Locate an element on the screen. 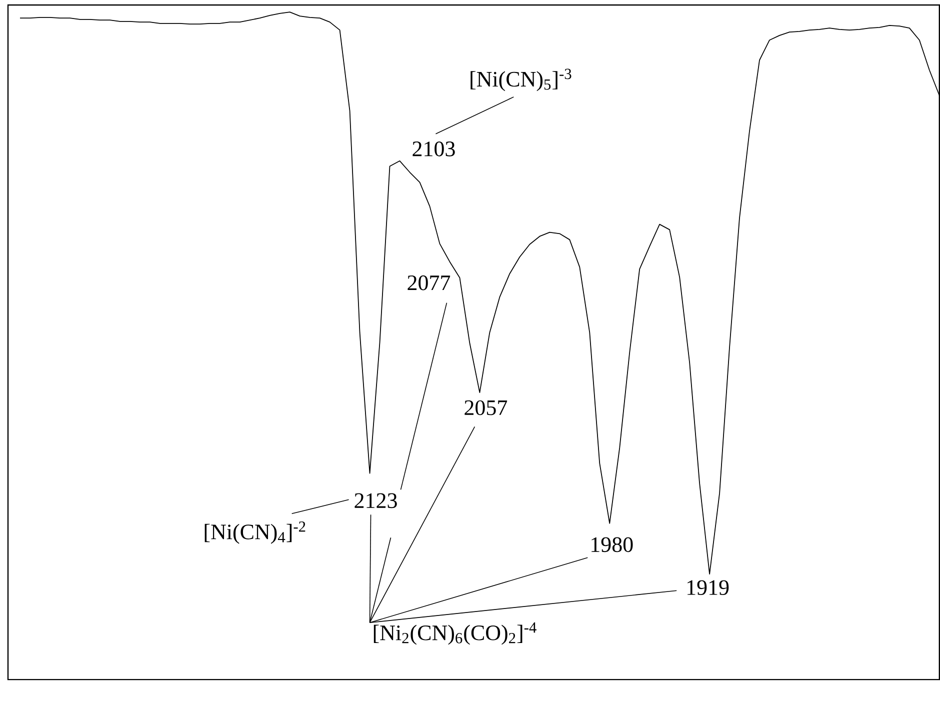  annotation: 2103 is located at coordinates (433, 149).